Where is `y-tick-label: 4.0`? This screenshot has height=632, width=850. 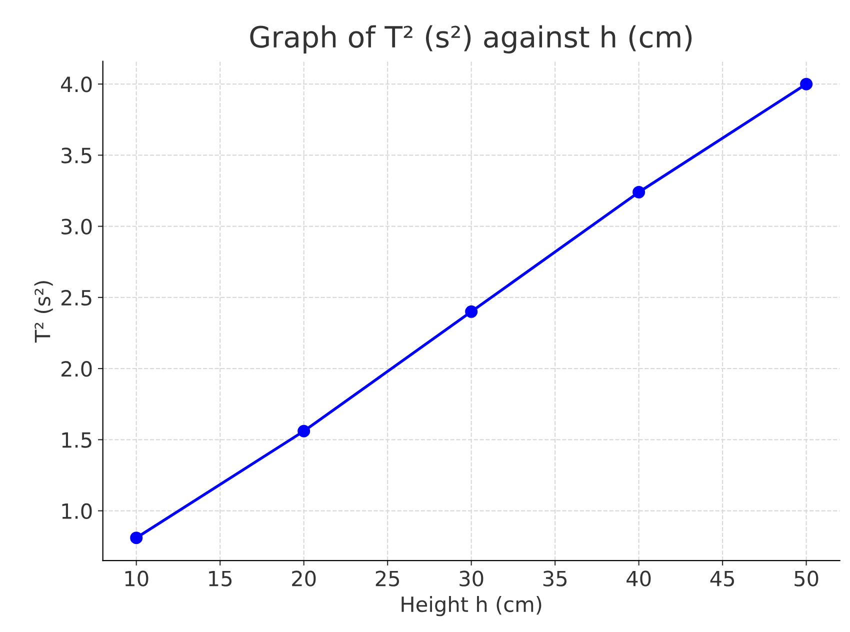 y-tick-label: 4.0 is located at coordinates (76, 84).